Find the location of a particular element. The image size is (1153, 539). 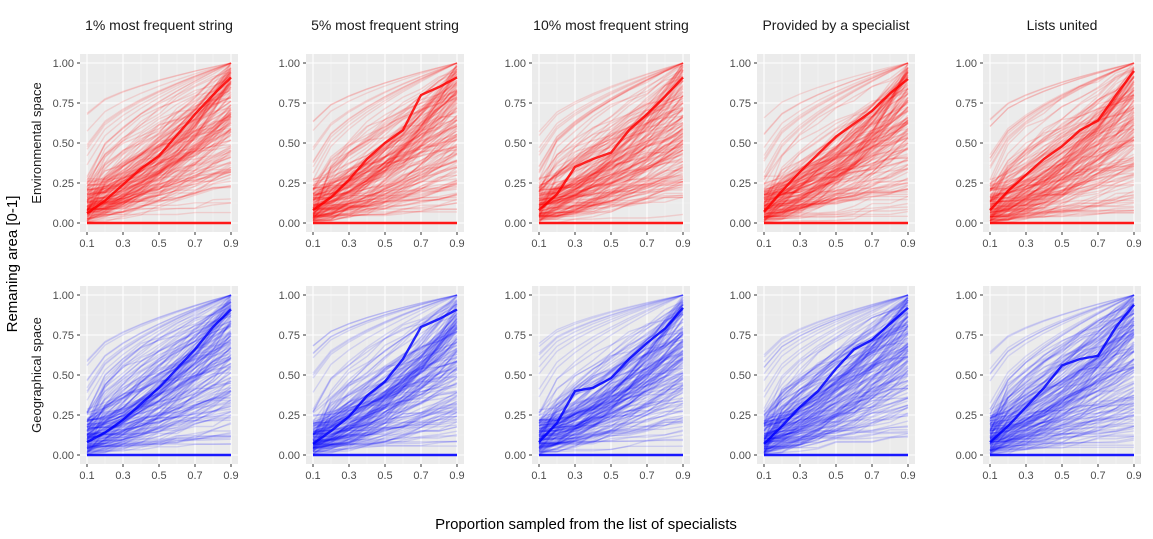

facet-row-label: Environmental space is located at coordinates (36, 142).